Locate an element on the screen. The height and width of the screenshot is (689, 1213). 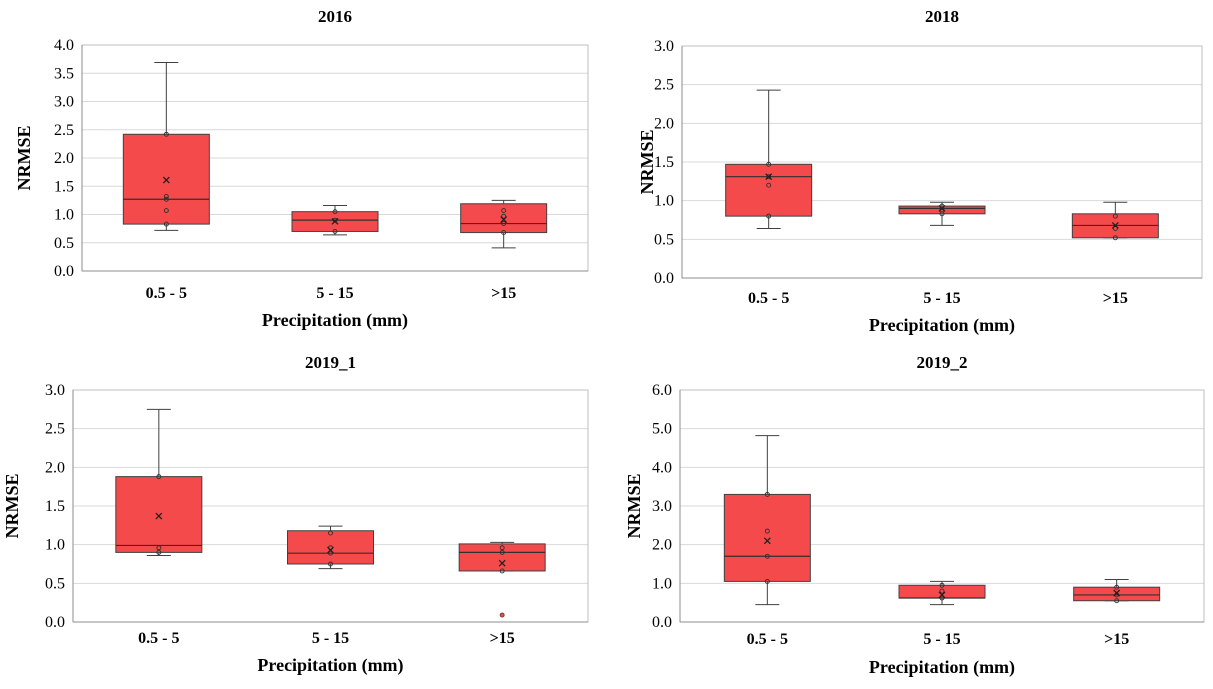
y-tick-label: 3.5 is located at coordinates (64, 73).